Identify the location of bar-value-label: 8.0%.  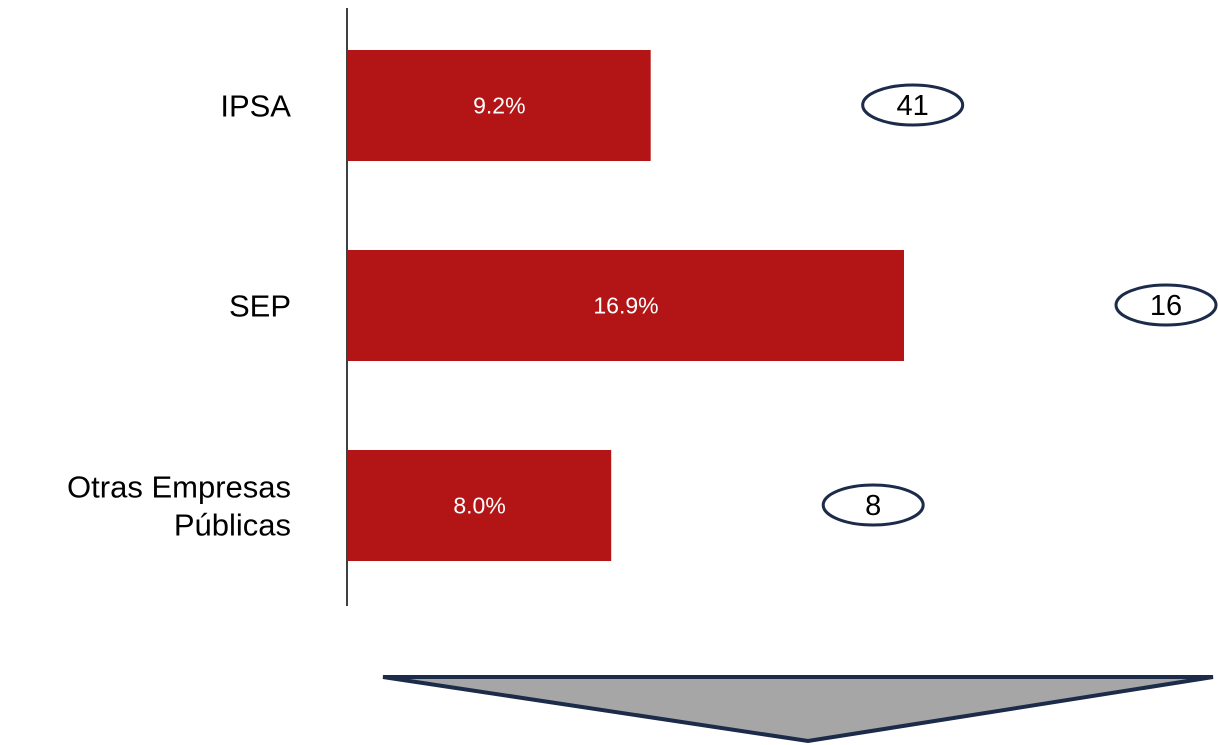
(479, 506).